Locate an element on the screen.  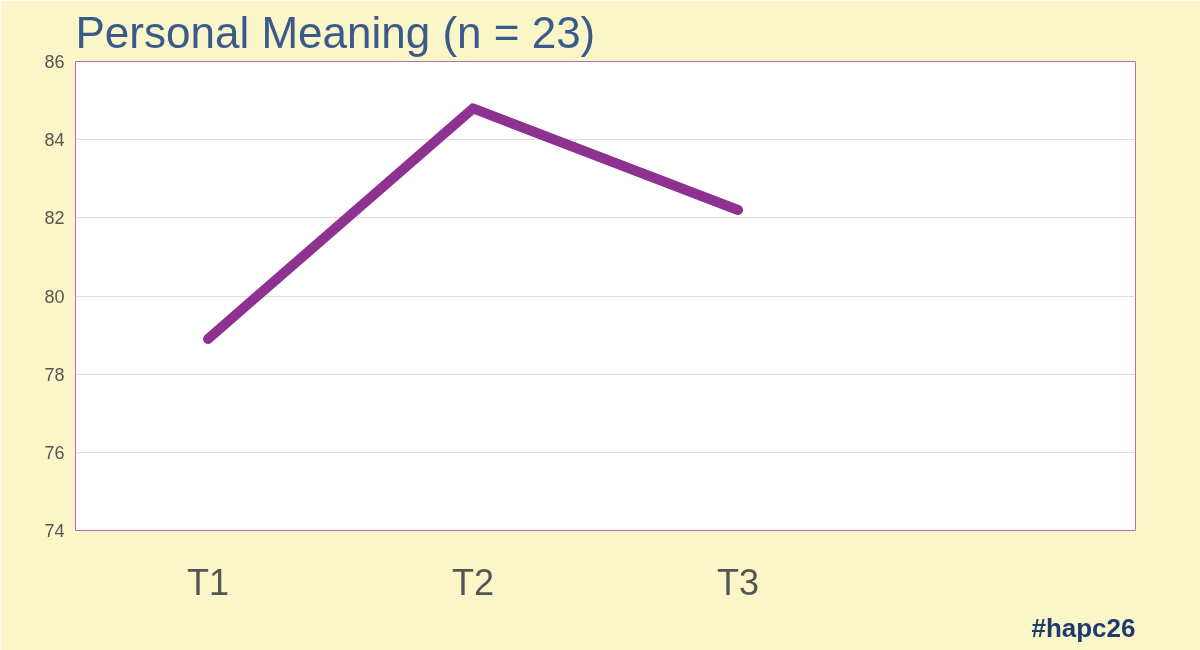
y-tick-label: 86 is located at coordinates (54, 62).